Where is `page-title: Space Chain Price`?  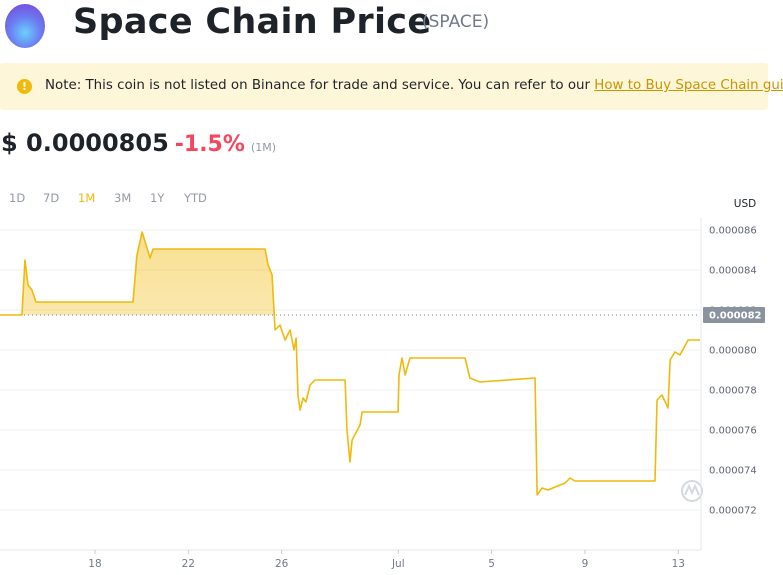 page-title: Space Chain Price is located at coordinates (252, 22).